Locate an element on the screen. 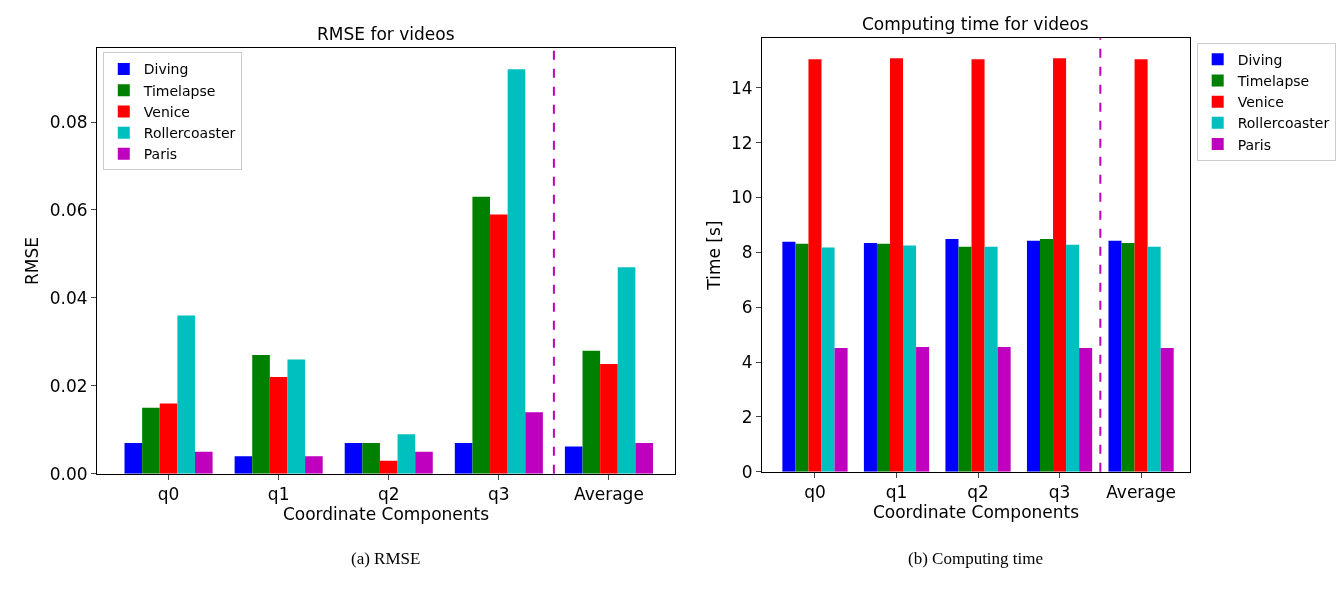 This screenshot has height=590, width=1339. y-tick-label: 8 is located at coordinates (747, 252).